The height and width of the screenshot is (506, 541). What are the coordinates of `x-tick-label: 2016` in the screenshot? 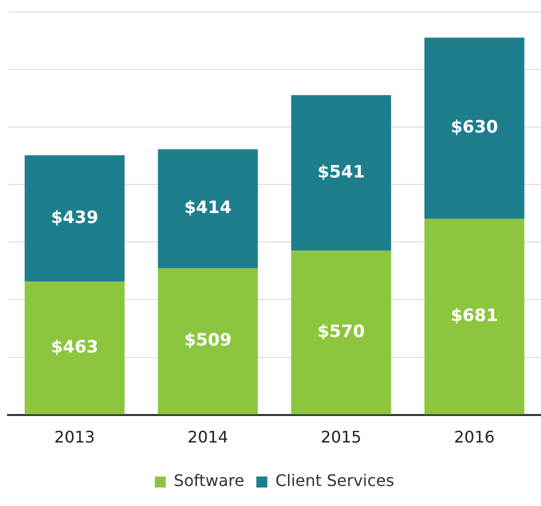 It's located at (474, 437).